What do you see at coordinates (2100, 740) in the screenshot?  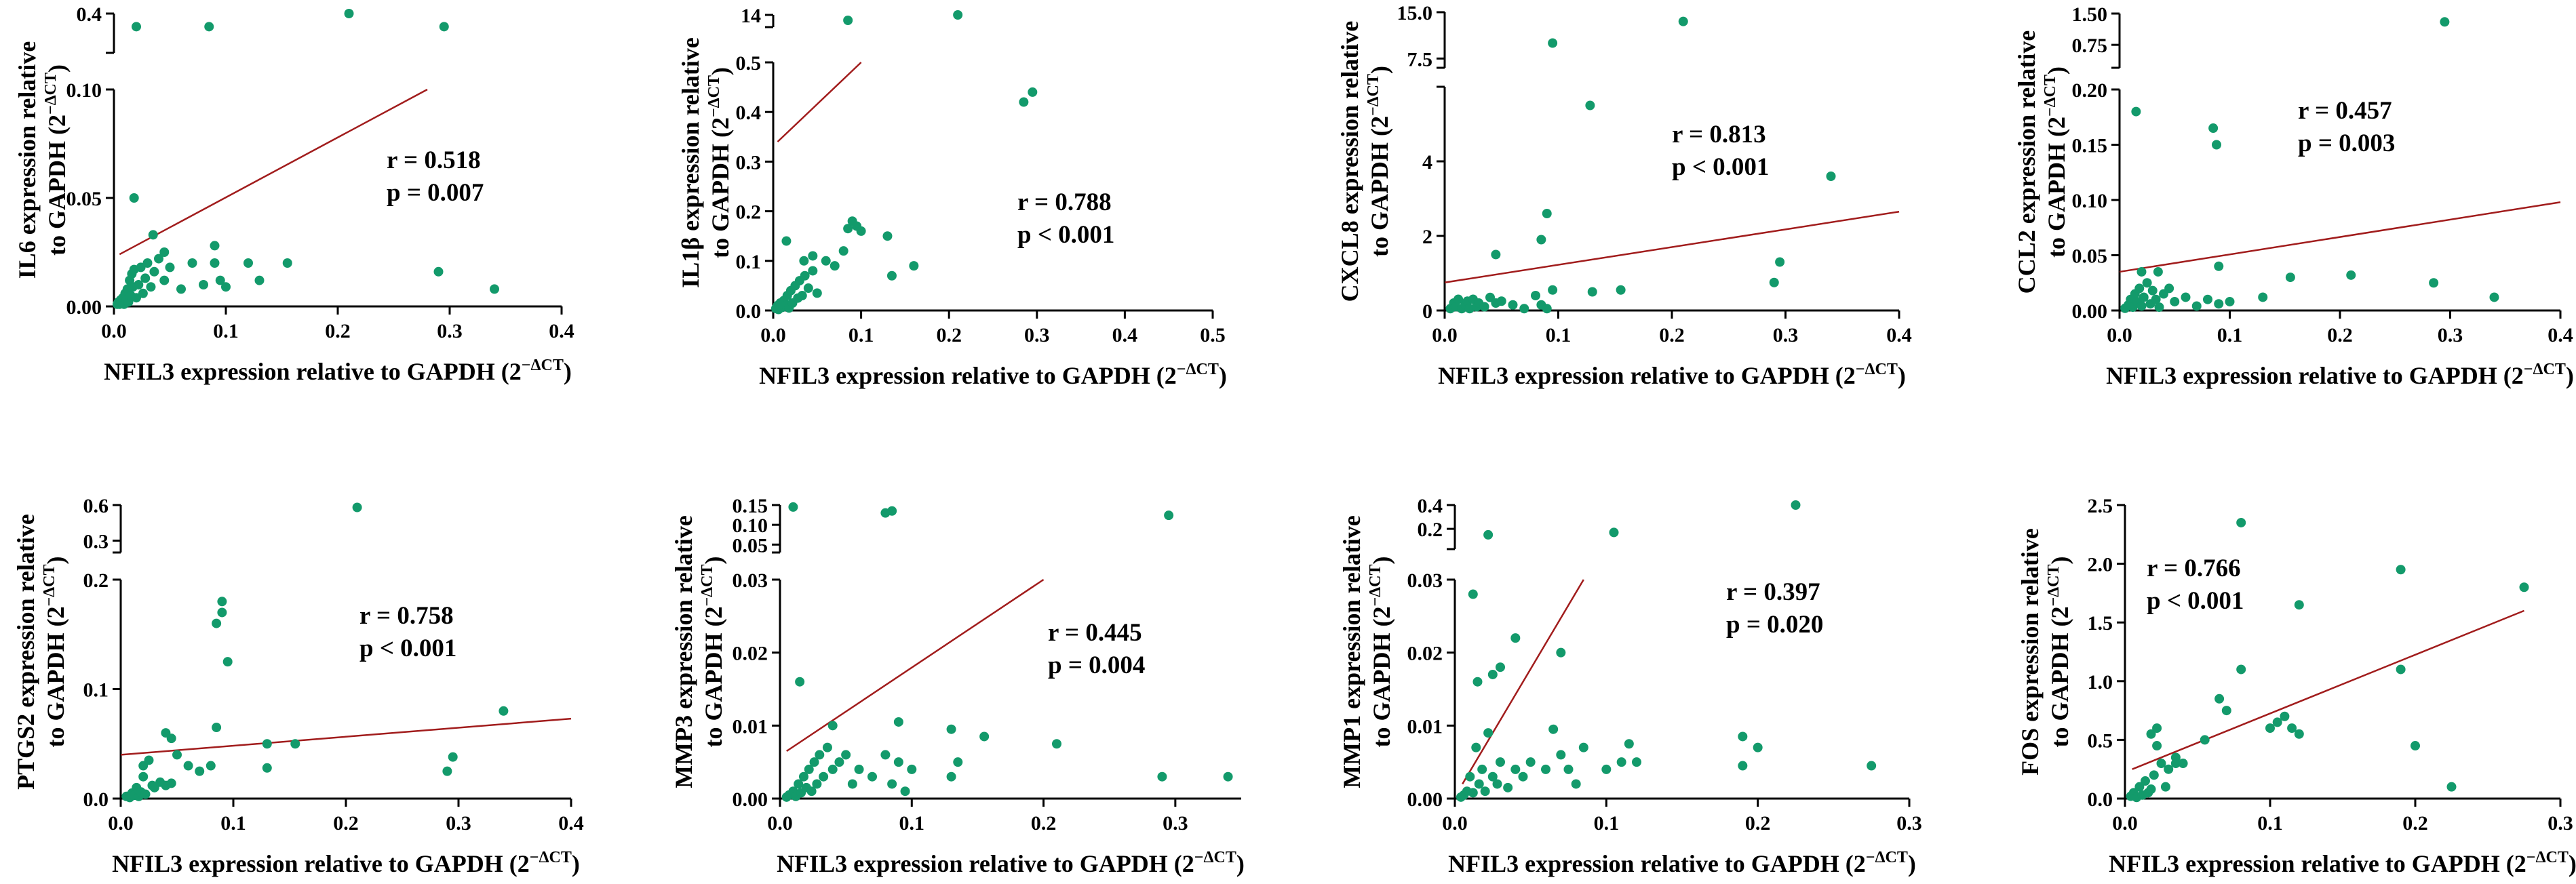 I see `y-tick-label: 0.5` at bounding box center [2100, 740].